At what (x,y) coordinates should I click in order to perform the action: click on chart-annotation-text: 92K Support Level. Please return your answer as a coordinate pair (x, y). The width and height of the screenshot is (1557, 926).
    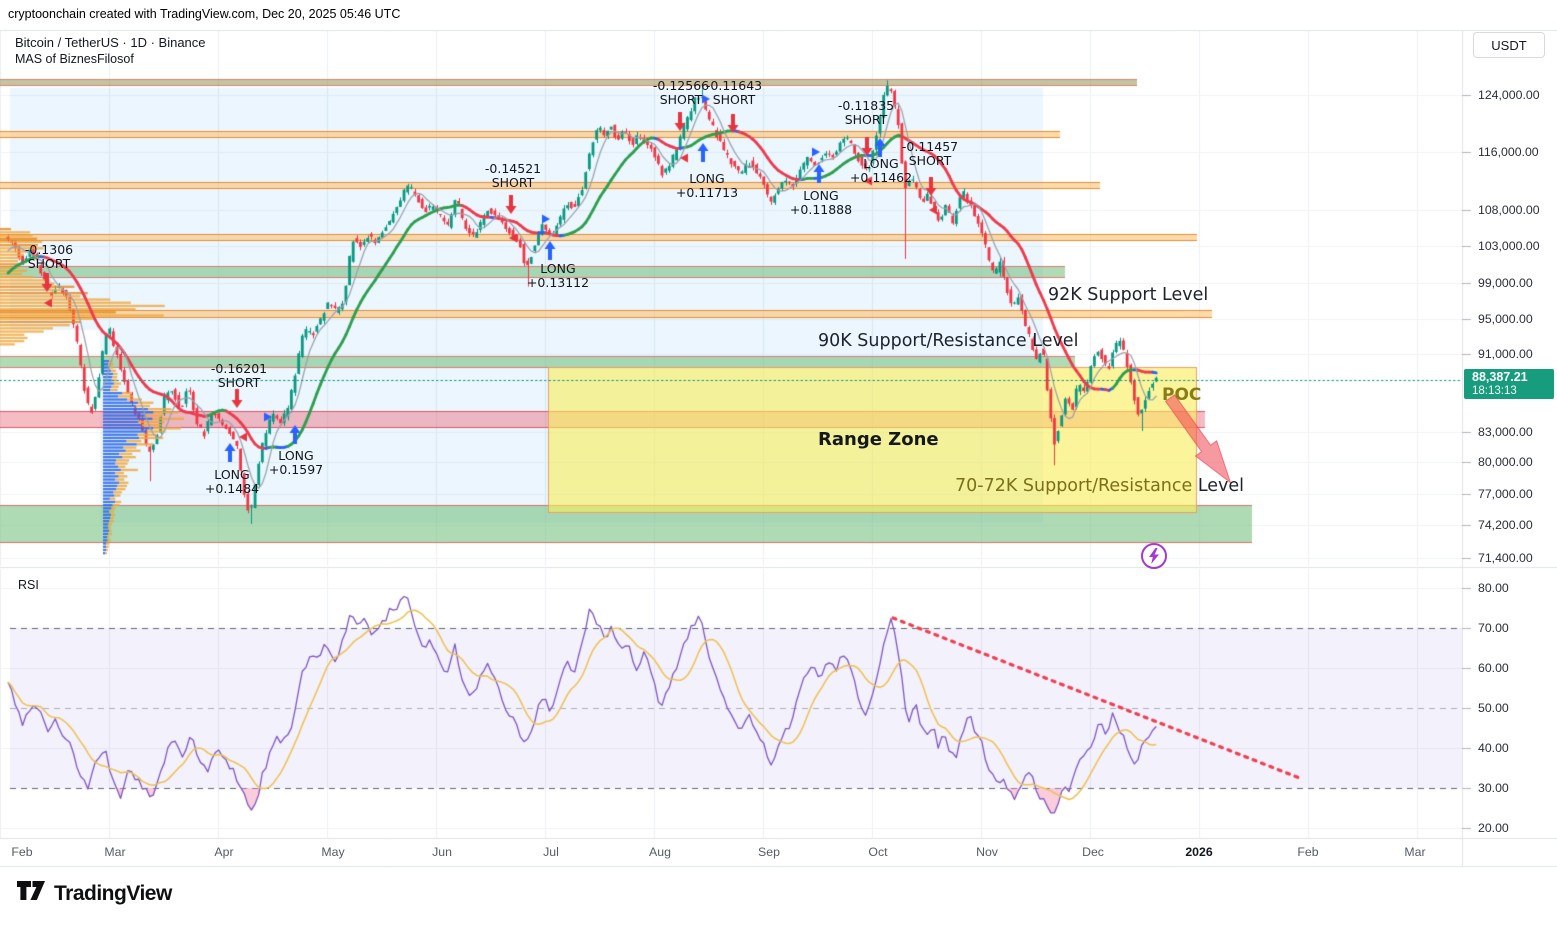
    Looking at the image, I should click on (1128, 295).